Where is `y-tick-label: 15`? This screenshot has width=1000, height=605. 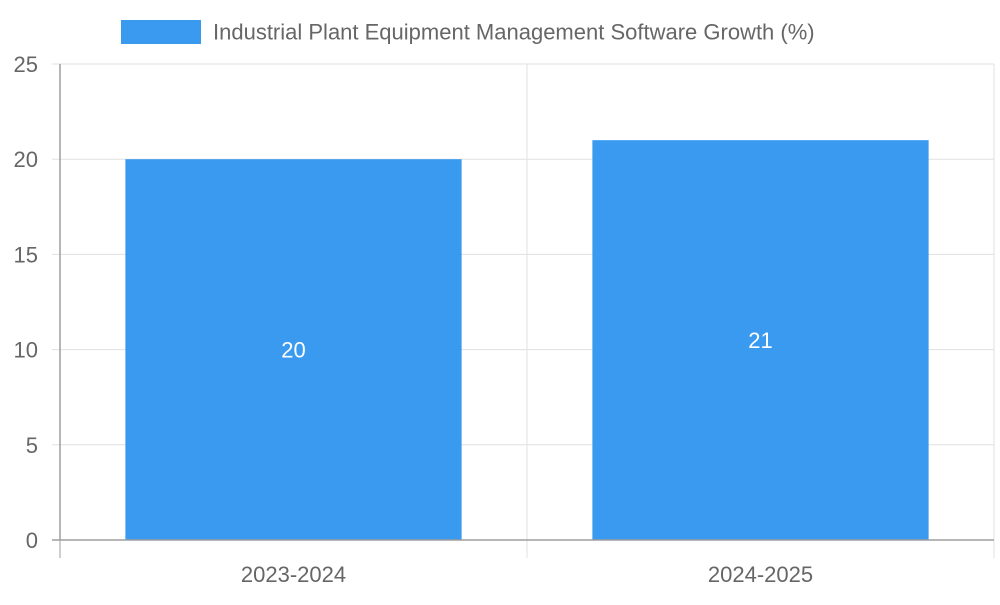 y-tick-label: 15 is located at coordinates (26, 254).